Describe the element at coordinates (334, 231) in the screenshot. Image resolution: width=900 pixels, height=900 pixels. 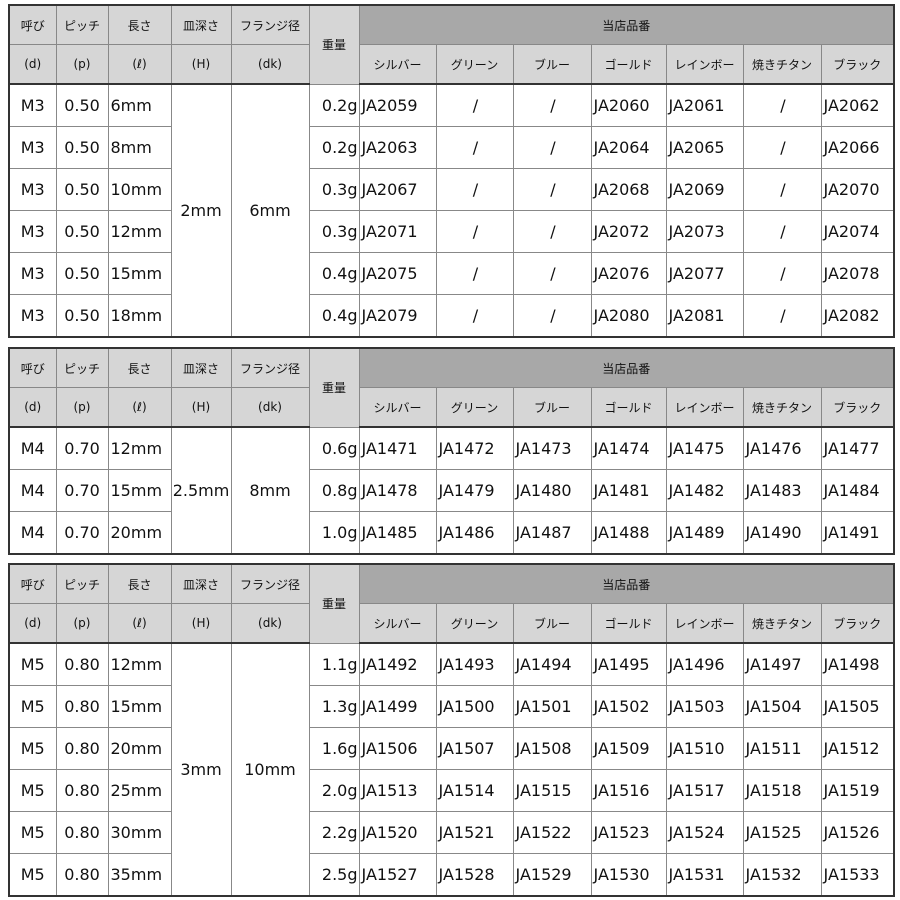
I see `weight-cell: 0.3g` at that location.